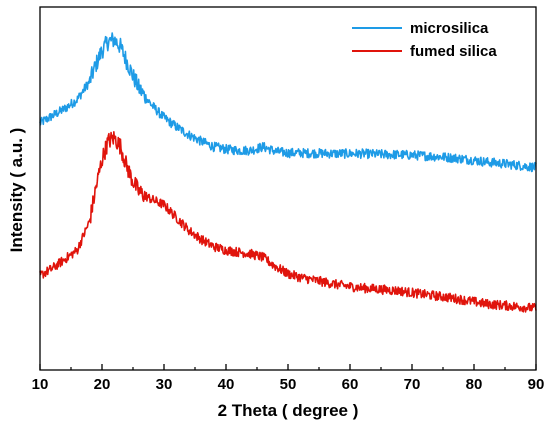 The image size is (550, 427). What do you see at coordinates (16, 190) in the screenshot?
I see `y-axis-title: Intensity ( a.u. )` at bounding box center [16, 190].